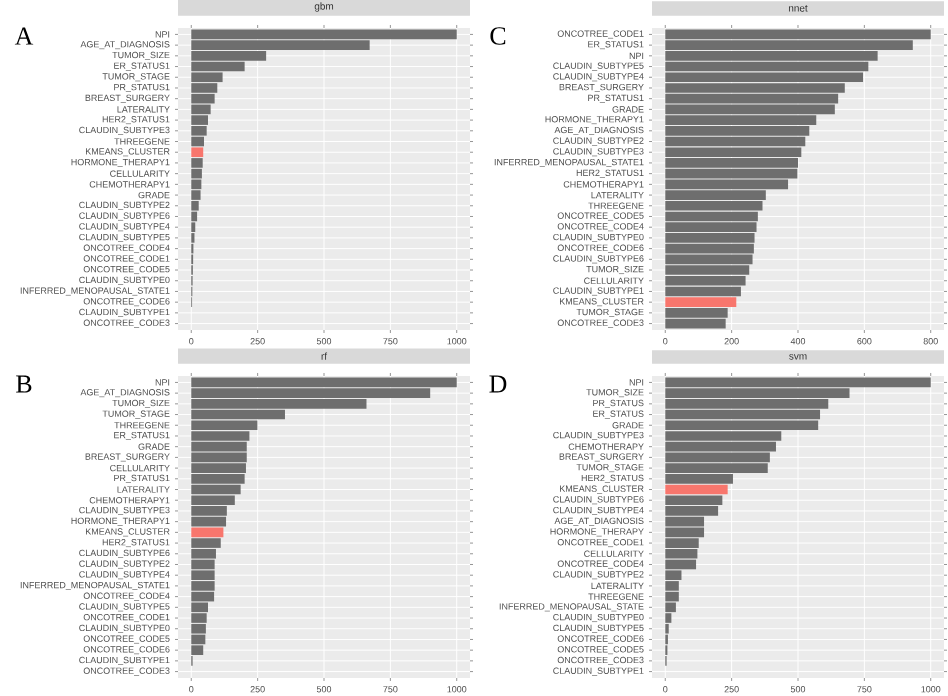  Describe the element at coordinates (24, 36) in the screenshot. I see `text: A` at that location.